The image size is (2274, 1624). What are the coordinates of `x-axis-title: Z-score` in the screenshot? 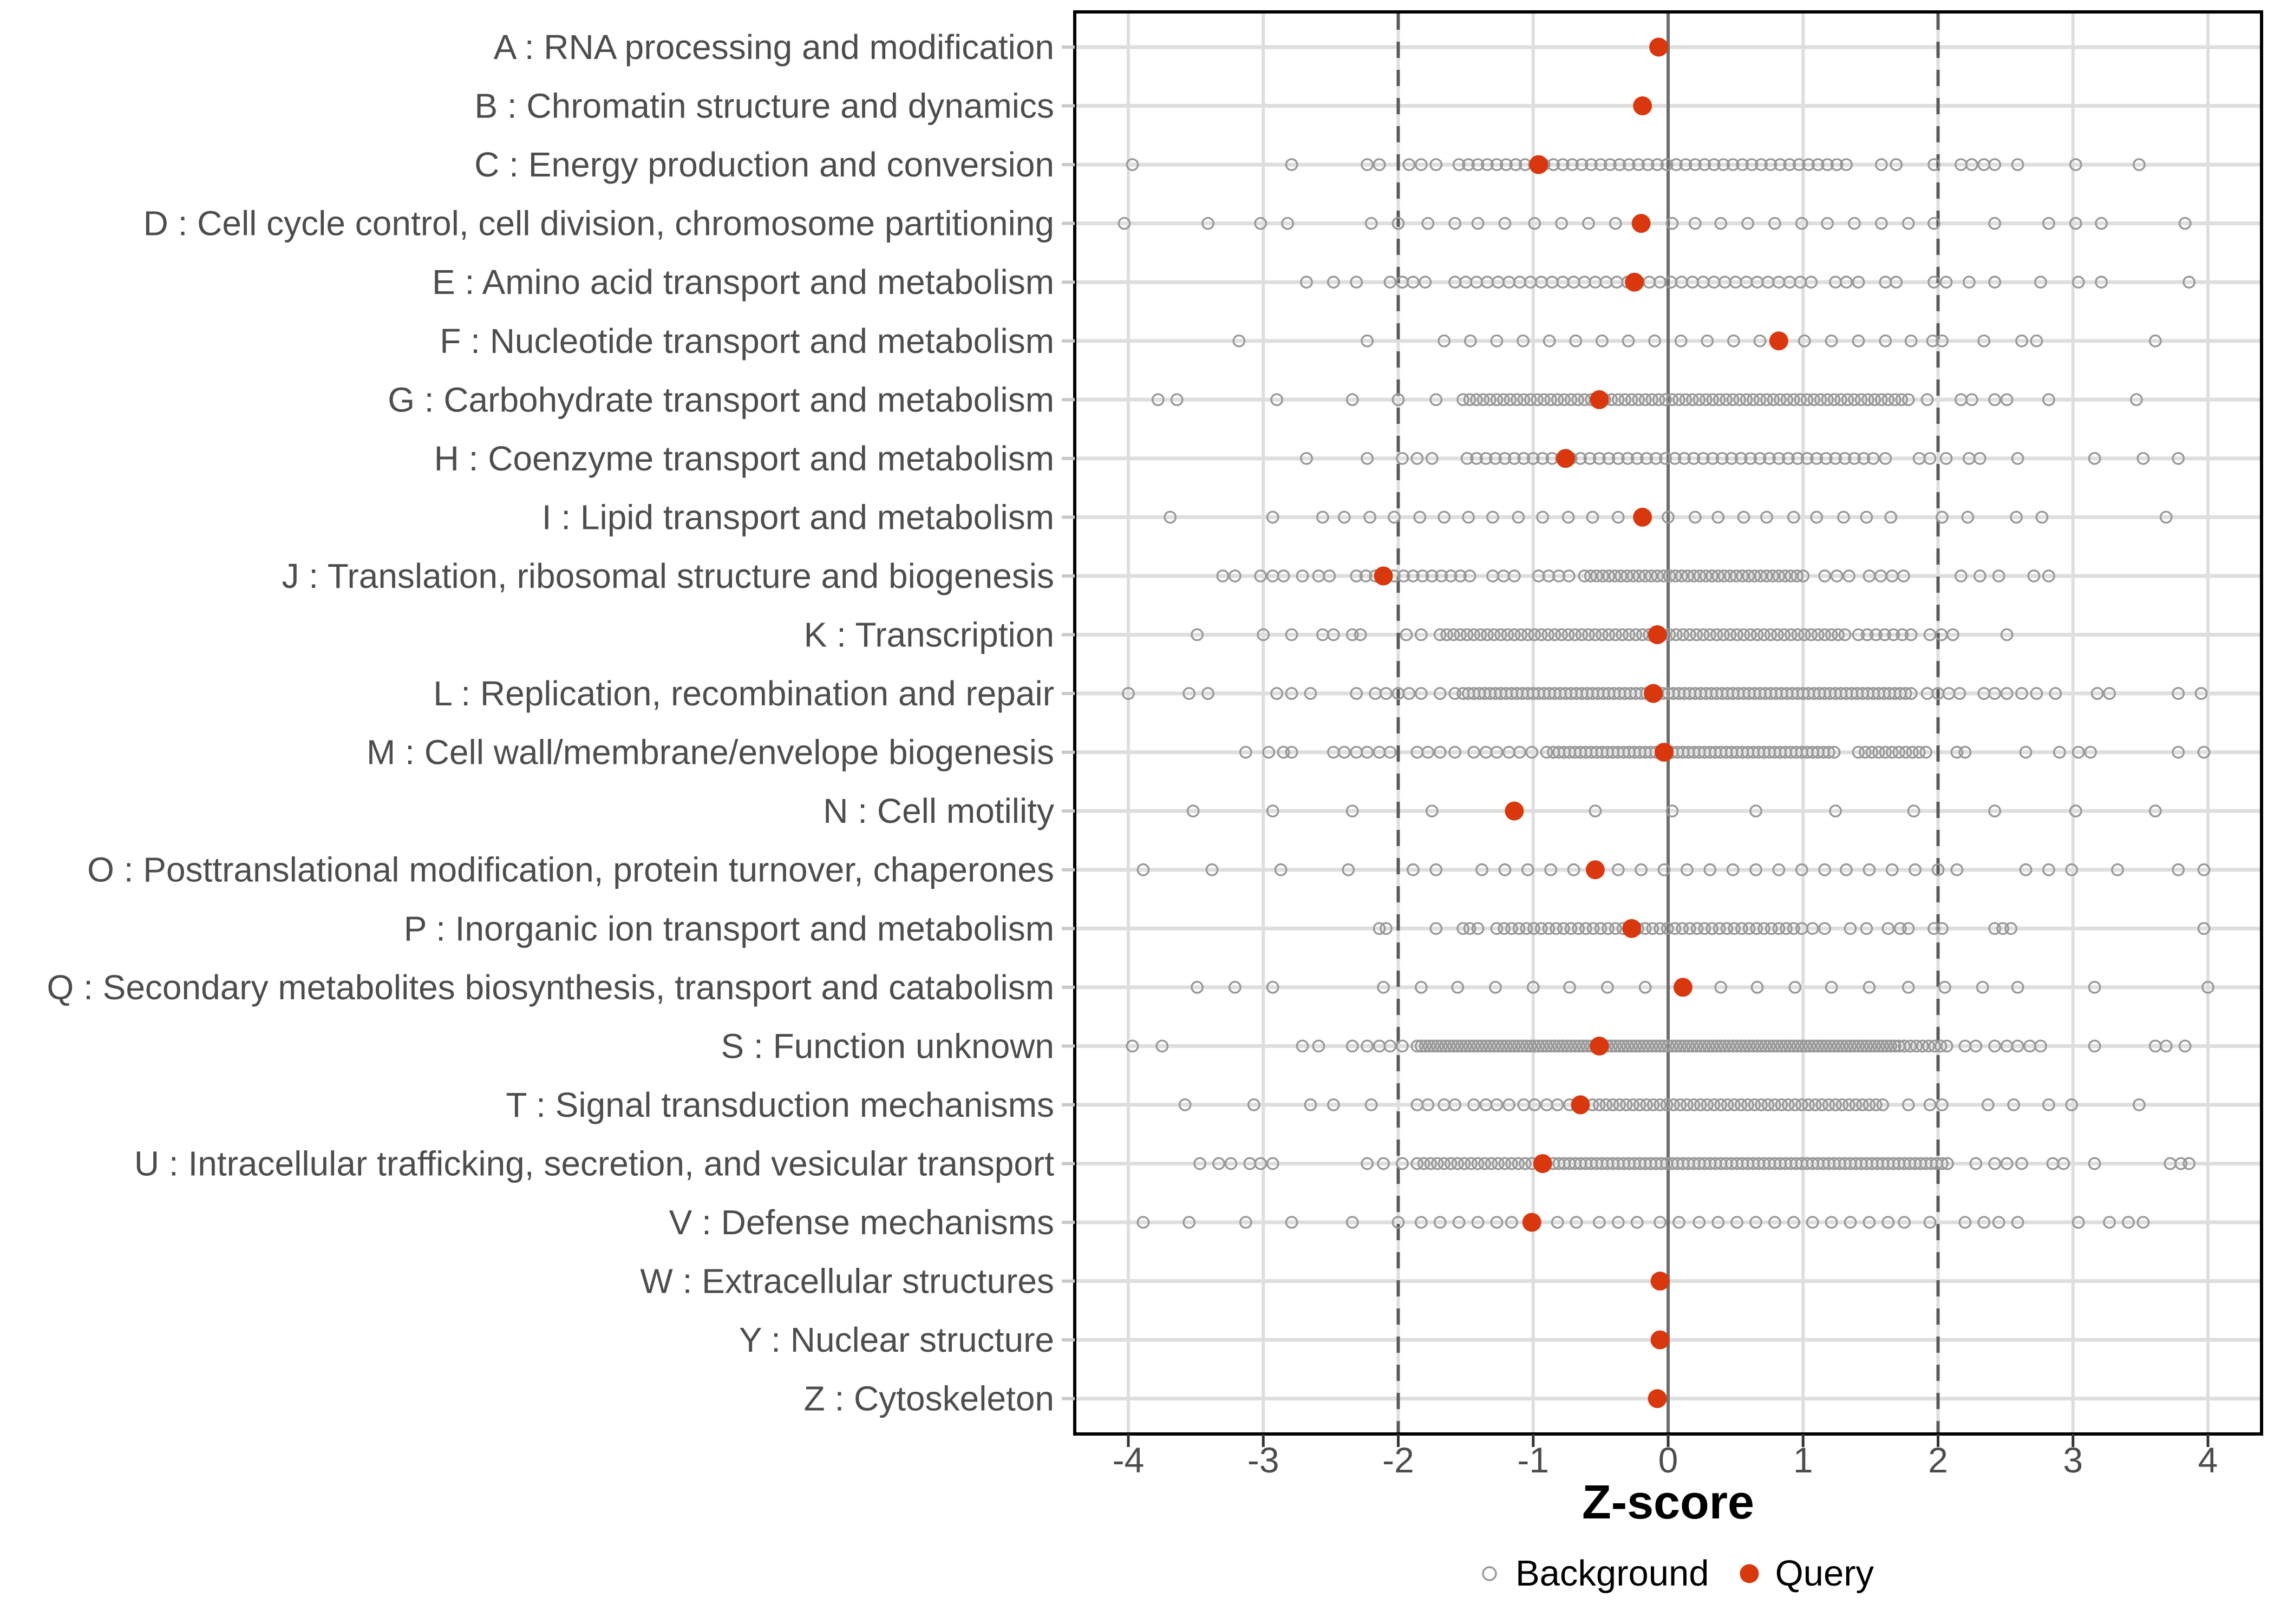 It's located at (1668, 1502).